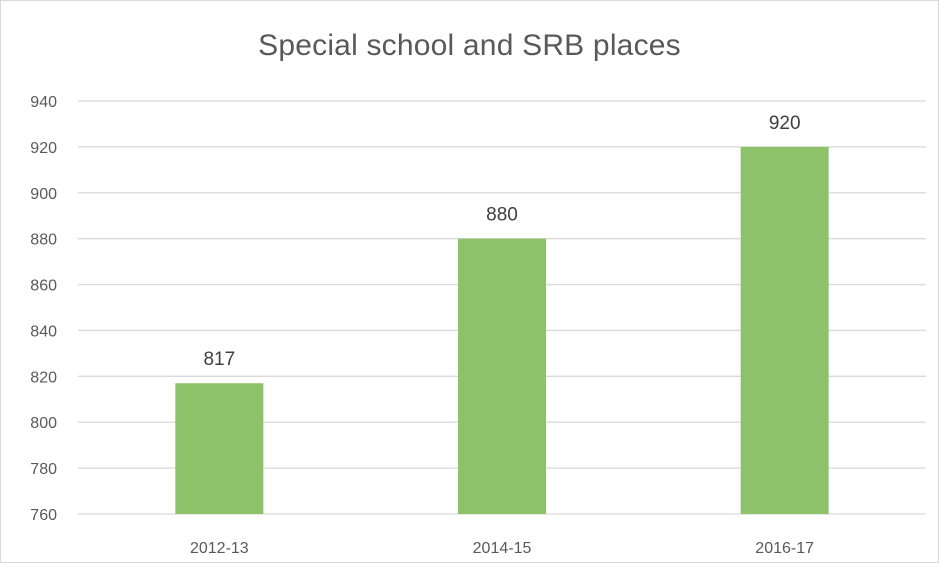  What do you see at coordinates (43, 469) in the screenshot?
I see `y-tick-label: 780` at bounding box center [43, 469].